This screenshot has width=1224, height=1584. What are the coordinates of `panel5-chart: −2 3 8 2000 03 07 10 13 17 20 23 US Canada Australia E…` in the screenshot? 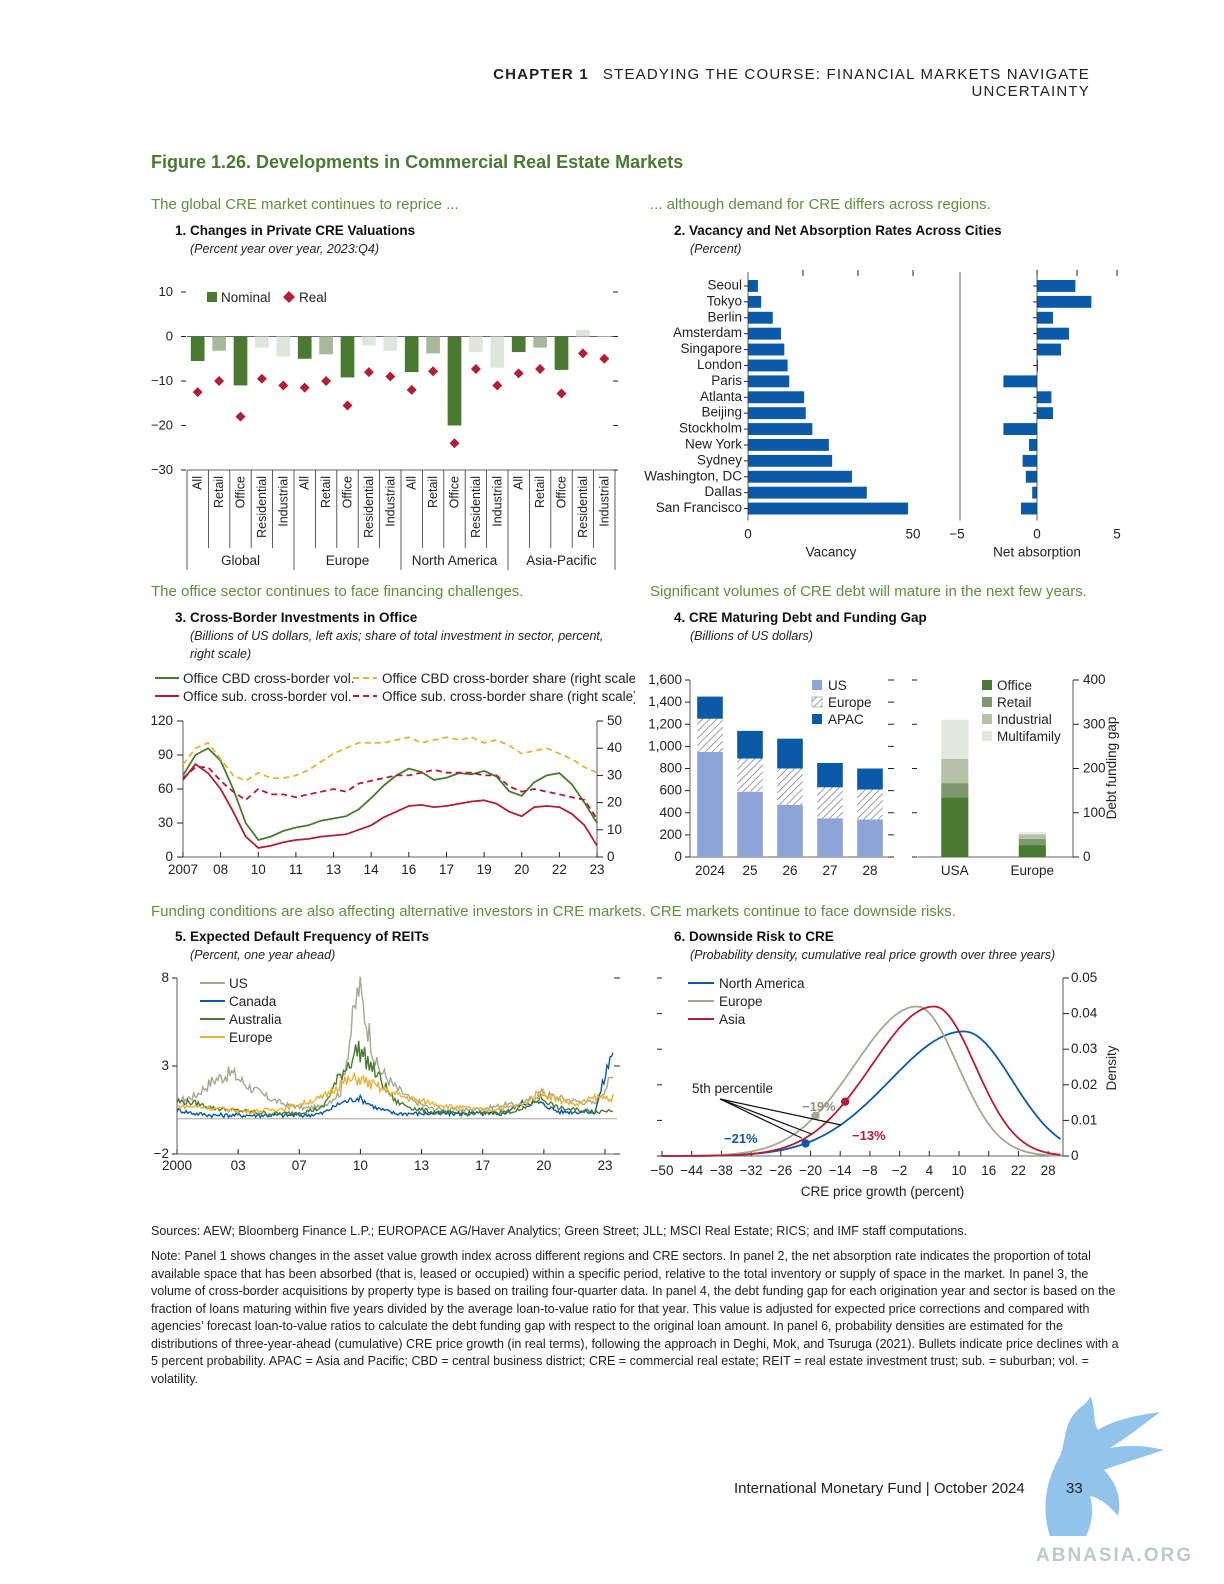 It's located at (387, 1071).